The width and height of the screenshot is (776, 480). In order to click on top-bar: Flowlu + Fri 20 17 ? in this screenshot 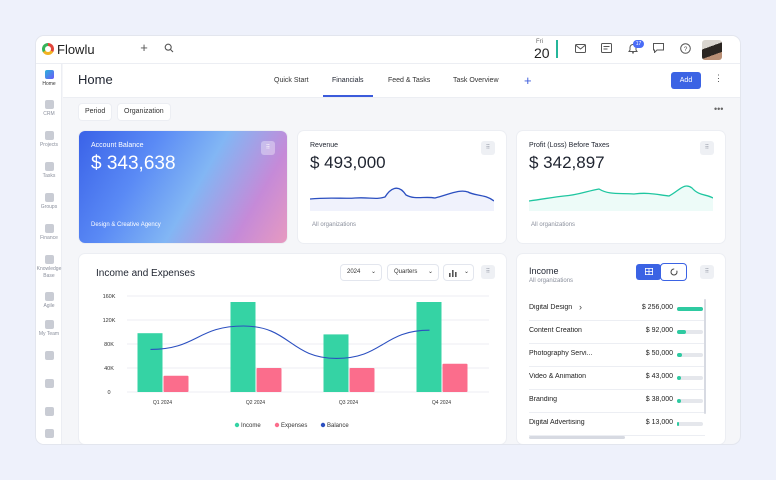, I will do `click(388, 50)`.